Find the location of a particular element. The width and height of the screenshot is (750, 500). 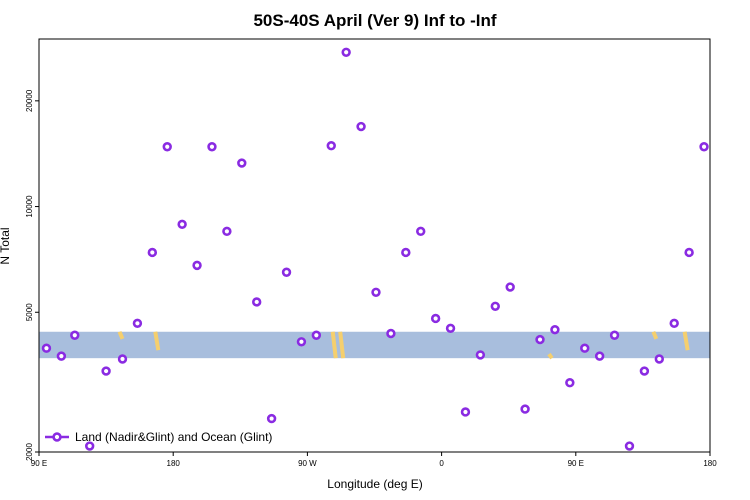

legend: Land (Nadir&Glint) and Ocean (Glint) is located at coordinates (158, 437).